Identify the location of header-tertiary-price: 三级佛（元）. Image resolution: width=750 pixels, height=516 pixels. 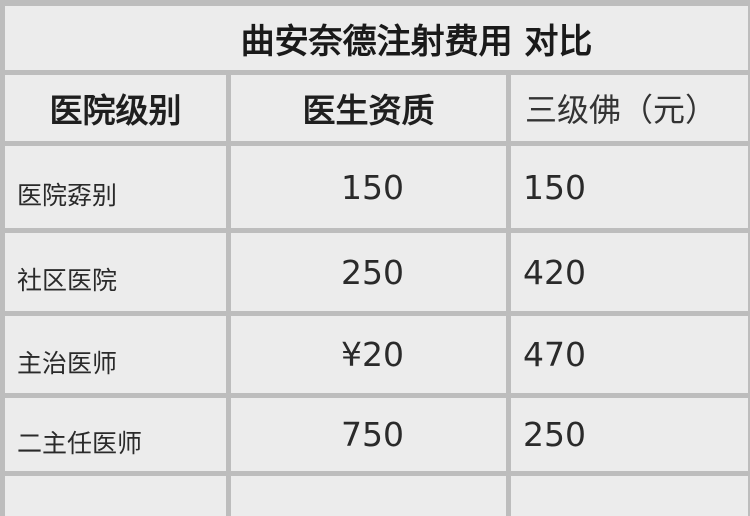
(629, 108).